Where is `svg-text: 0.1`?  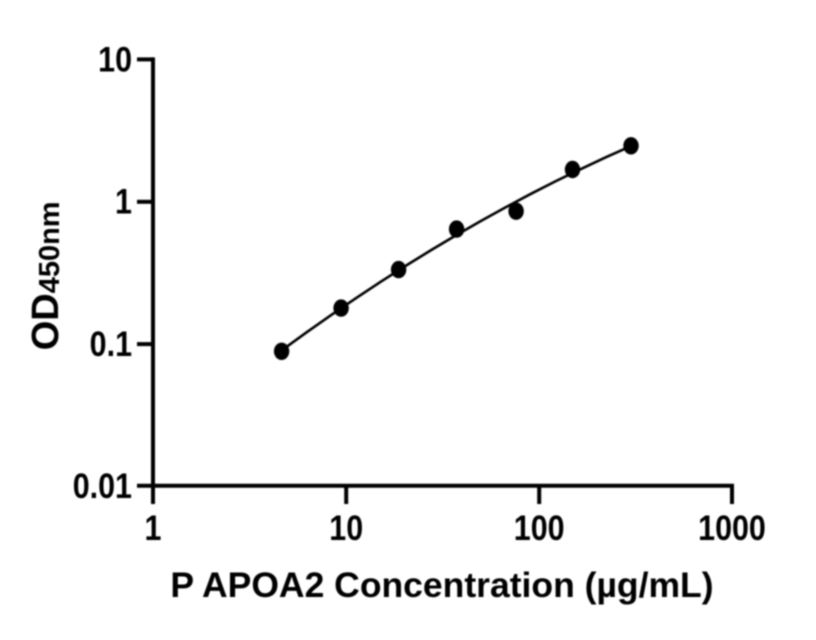
svg-text: 0.1 is located at coordinates (111, 343).